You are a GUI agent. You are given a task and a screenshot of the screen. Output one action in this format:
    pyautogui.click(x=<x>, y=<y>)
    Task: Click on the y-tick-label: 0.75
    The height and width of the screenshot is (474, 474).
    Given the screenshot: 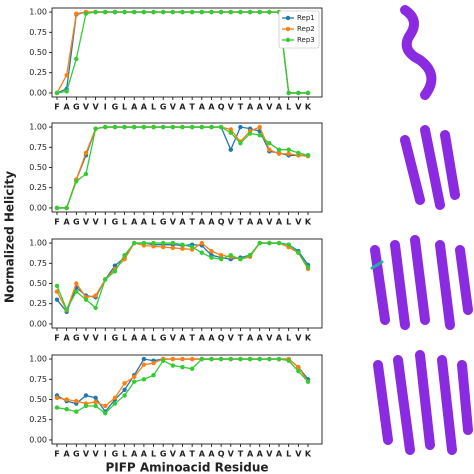 What is the action you would take?
    pyautogui.click(x=38, y=379)
    